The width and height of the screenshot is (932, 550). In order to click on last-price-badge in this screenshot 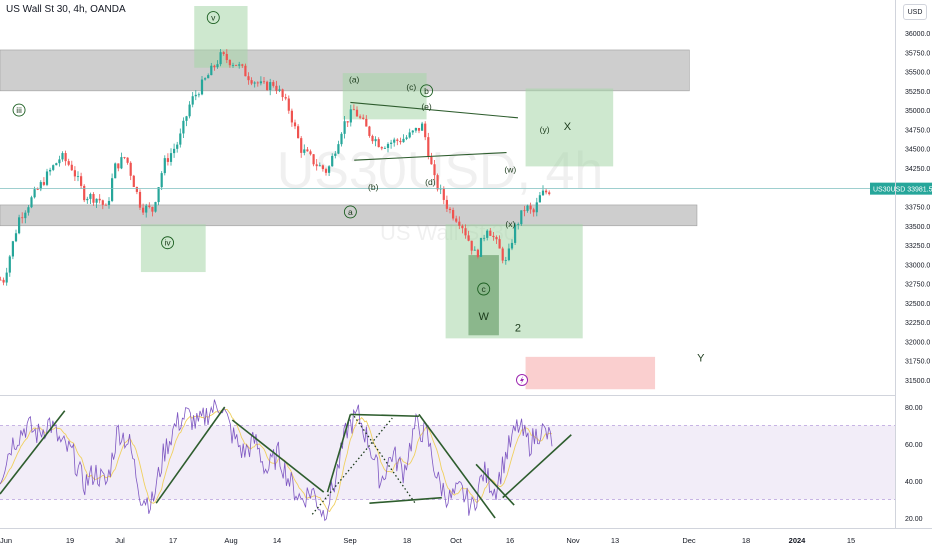, I will do `click(901, 188)`.